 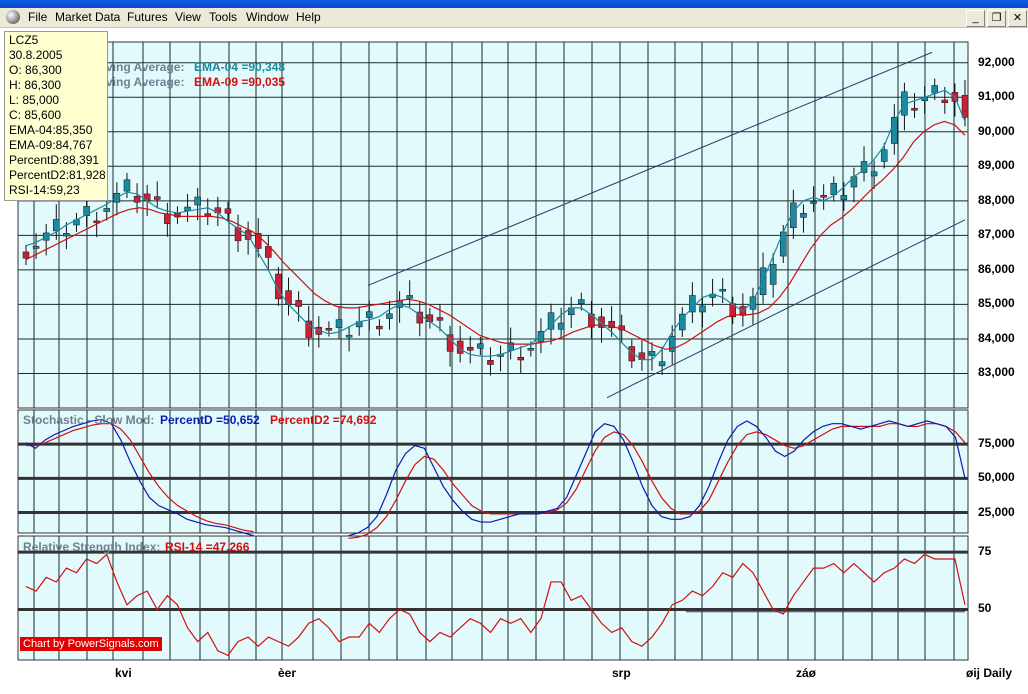 I want to click on stochastic-title: Stochastic - Slow Mod:, so click(x=89, y=420).